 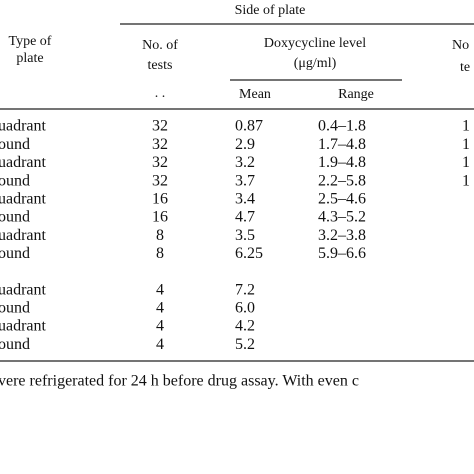 I want to click on col-header: Mean, so click(x=255, y=94).